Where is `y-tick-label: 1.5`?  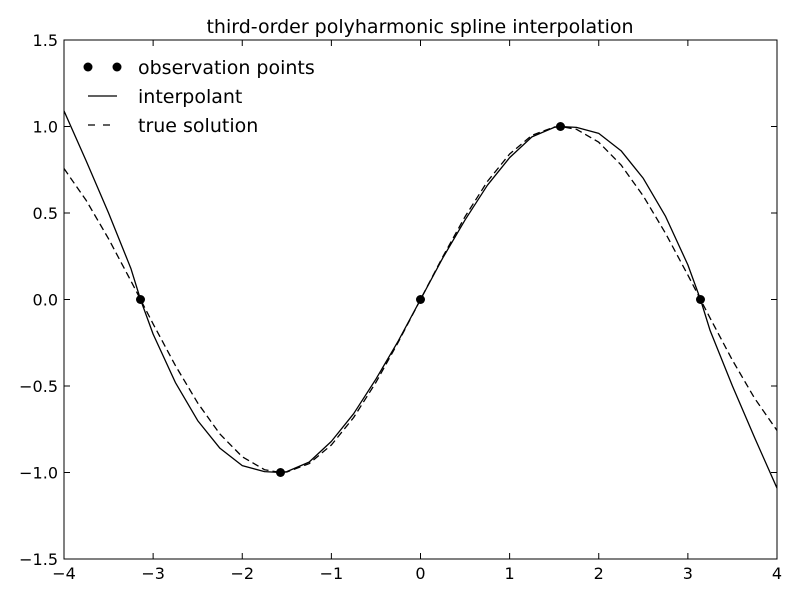 y-tick-label: 1.5 is located at coordinates (45, 40).